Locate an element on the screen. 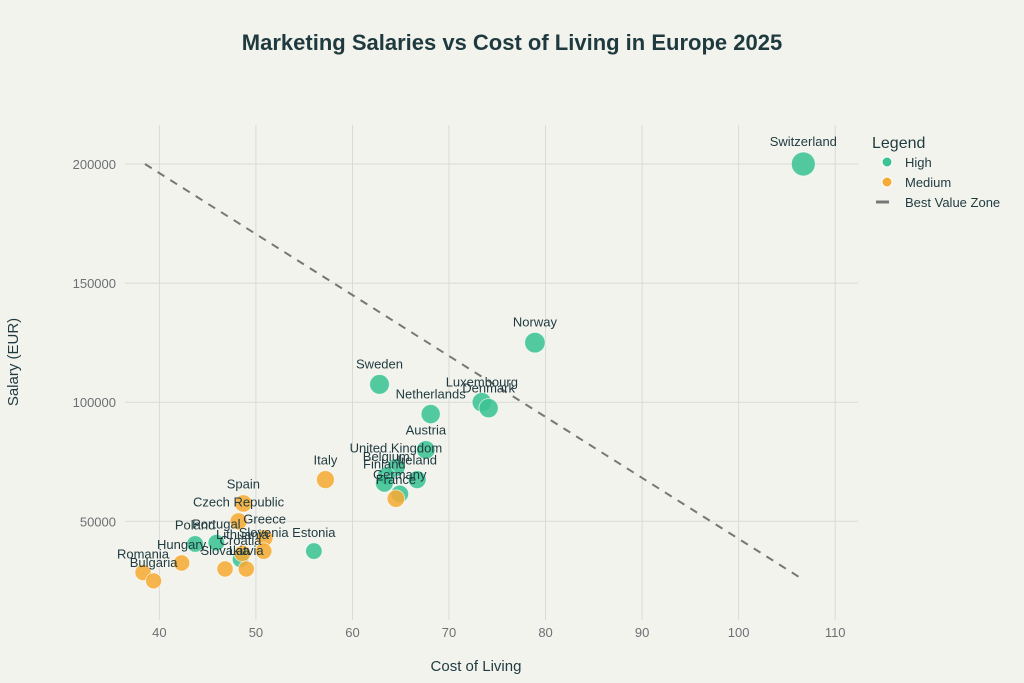 This screenshot has height=683, width=1024. point-label-germany: Germany is located at coordinates (400, 474).